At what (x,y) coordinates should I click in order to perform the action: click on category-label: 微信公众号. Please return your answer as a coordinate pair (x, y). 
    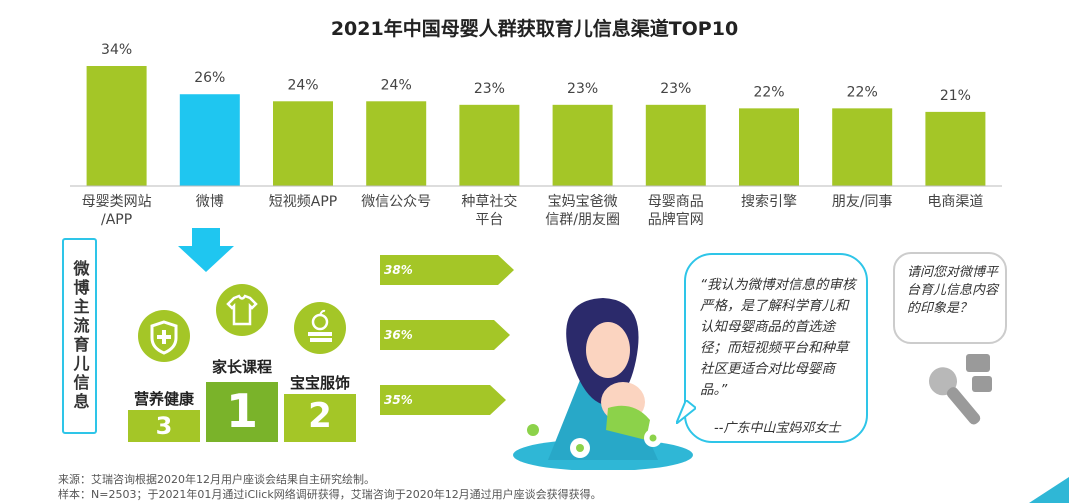
    Looking at the image, I should click on (396, 202).